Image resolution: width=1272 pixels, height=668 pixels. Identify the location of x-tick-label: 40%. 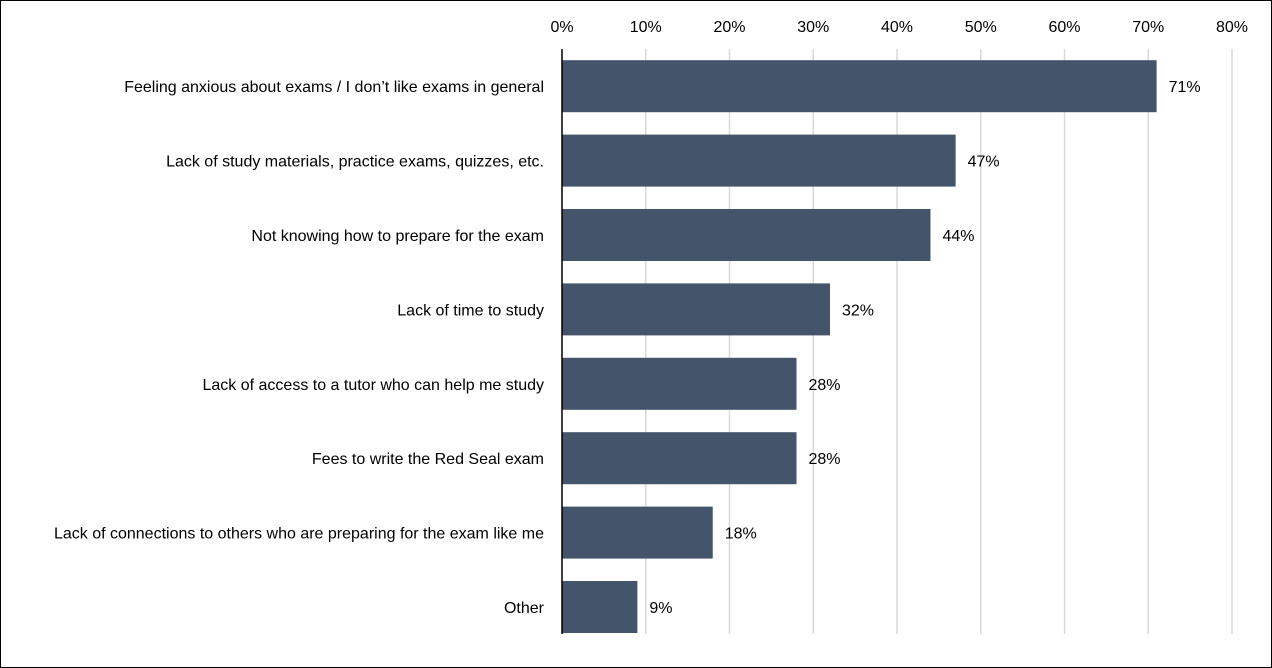
(897, 27).